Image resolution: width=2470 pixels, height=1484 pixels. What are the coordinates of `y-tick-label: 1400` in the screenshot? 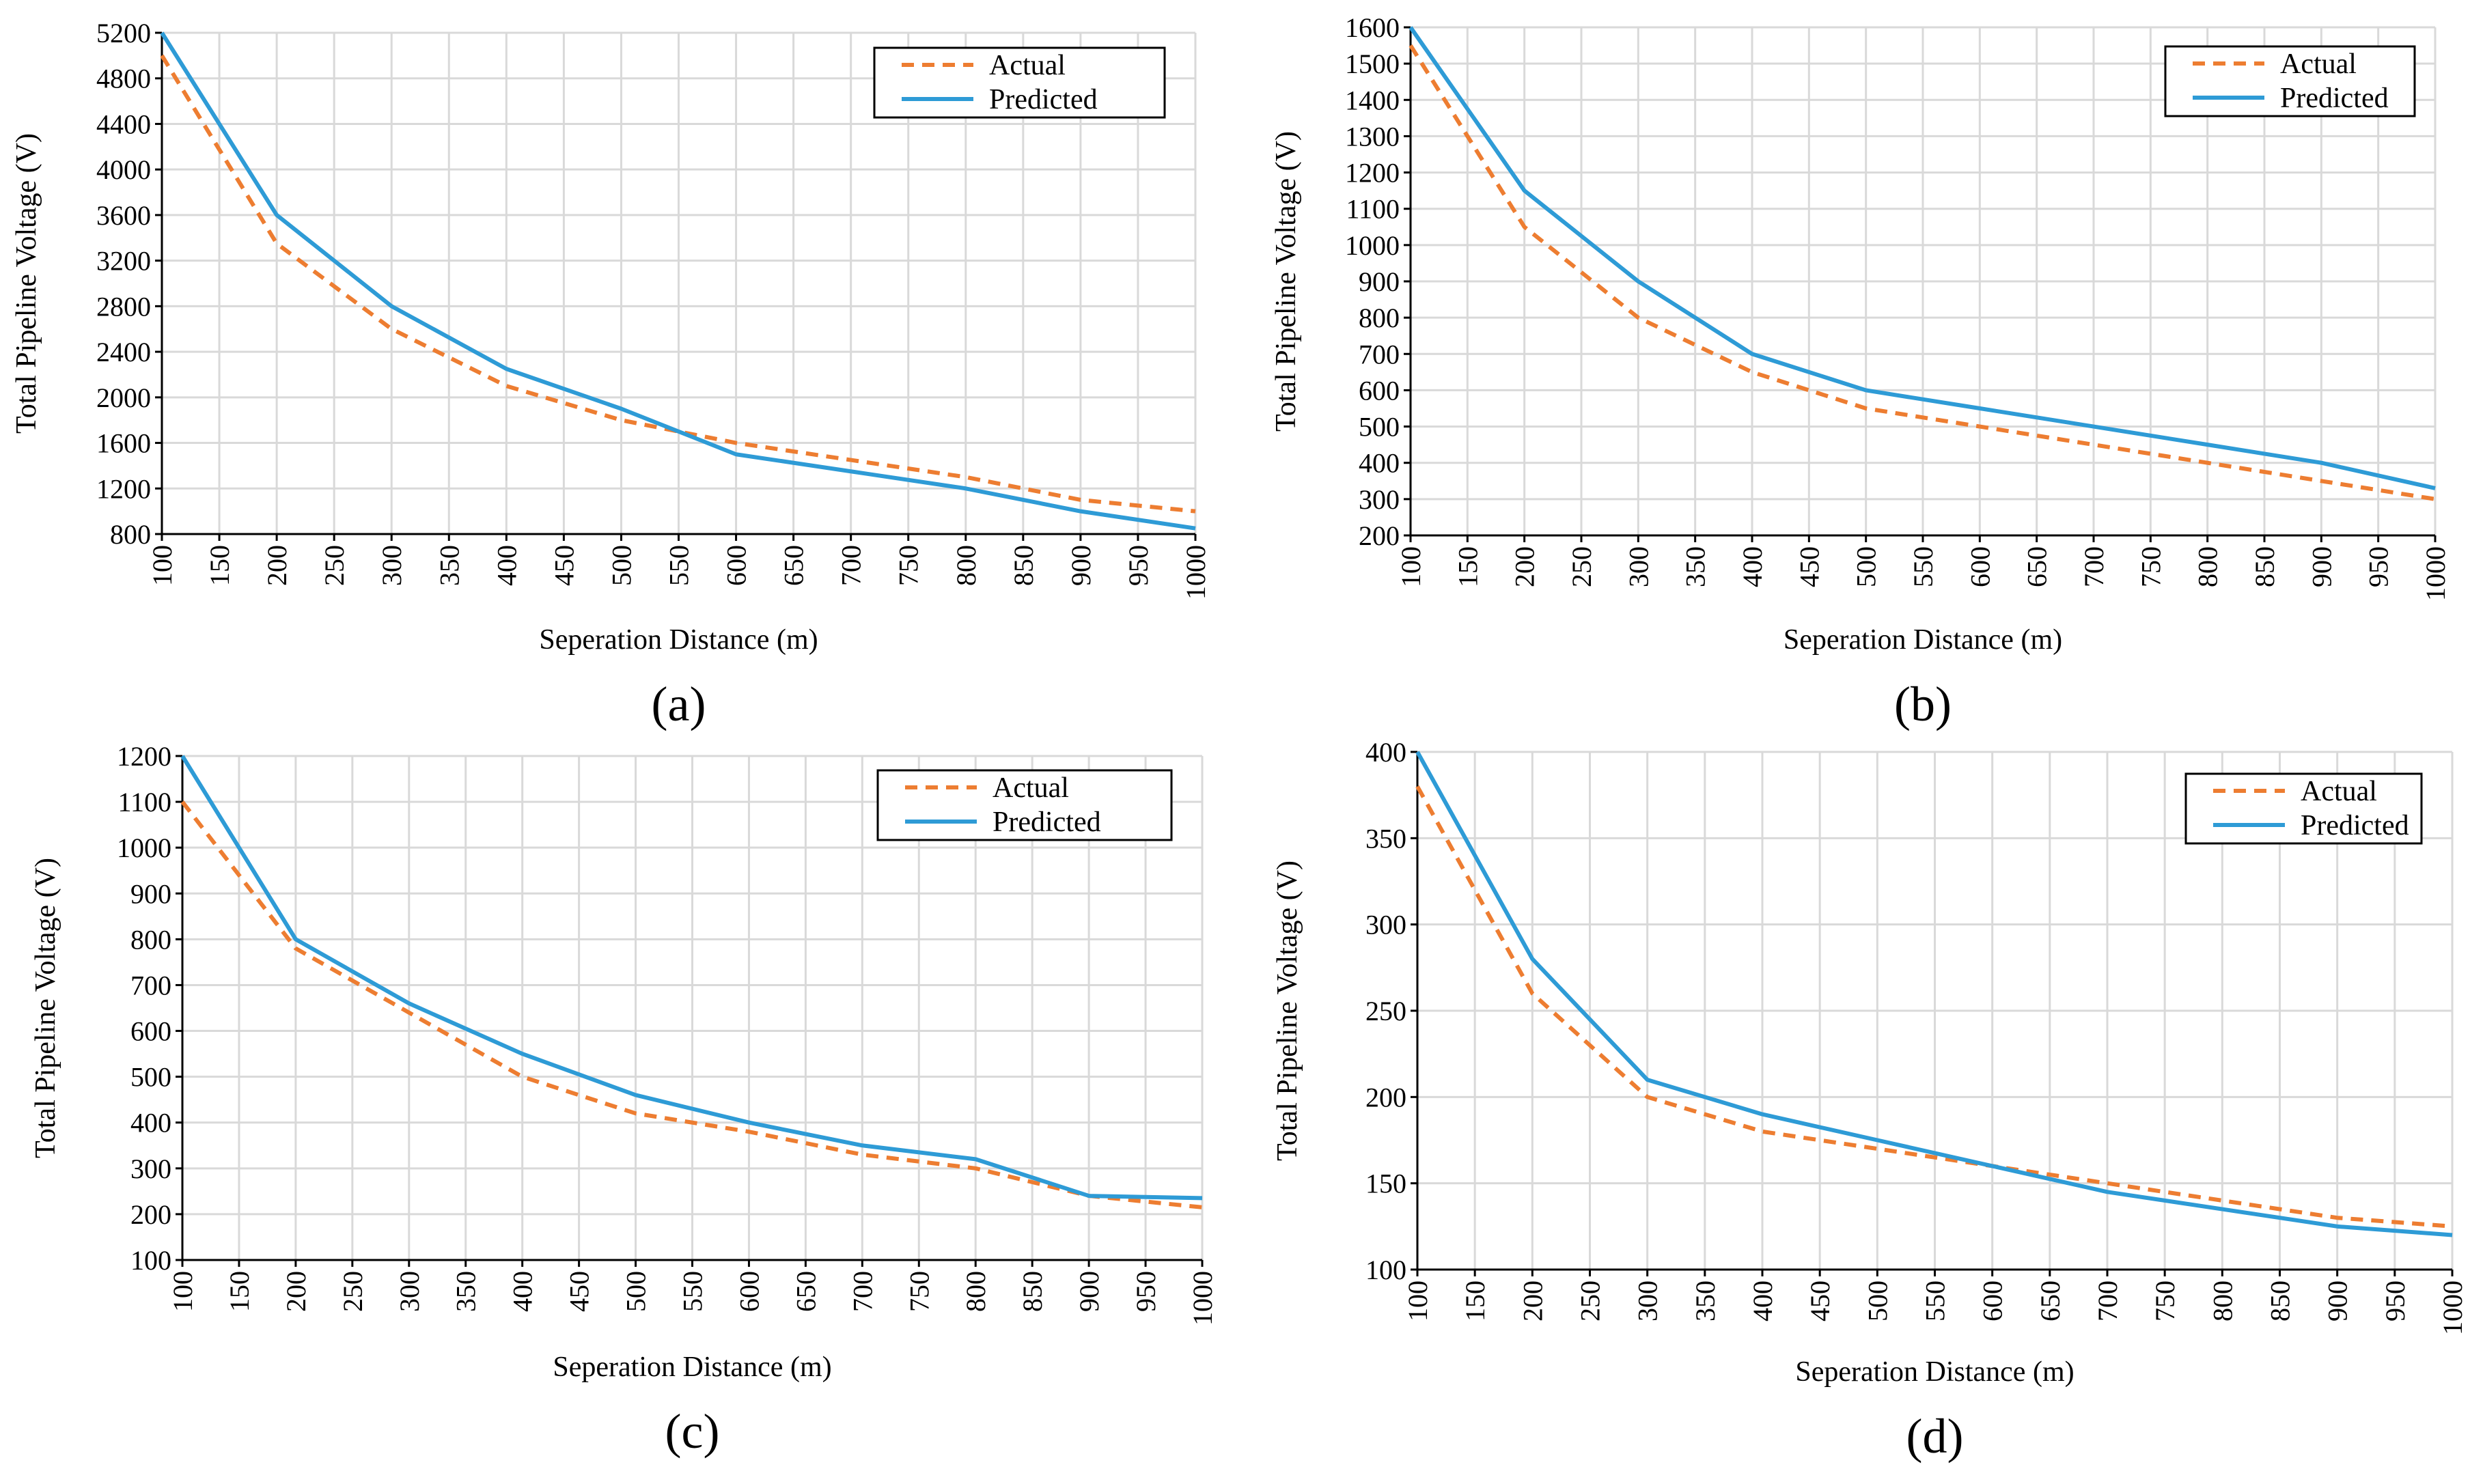 It's located at (1372, 100).